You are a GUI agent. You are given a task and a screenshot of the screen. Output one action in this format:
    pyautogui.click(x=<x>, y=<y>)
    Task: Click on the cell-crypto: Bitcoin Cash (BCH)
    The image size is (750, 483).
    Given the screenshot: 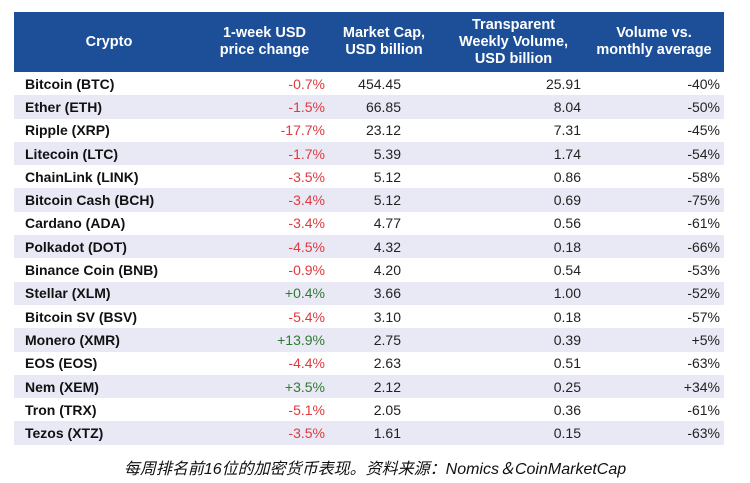 What is the action you would take?
    pyautogui.click(x=109, y=200)
    